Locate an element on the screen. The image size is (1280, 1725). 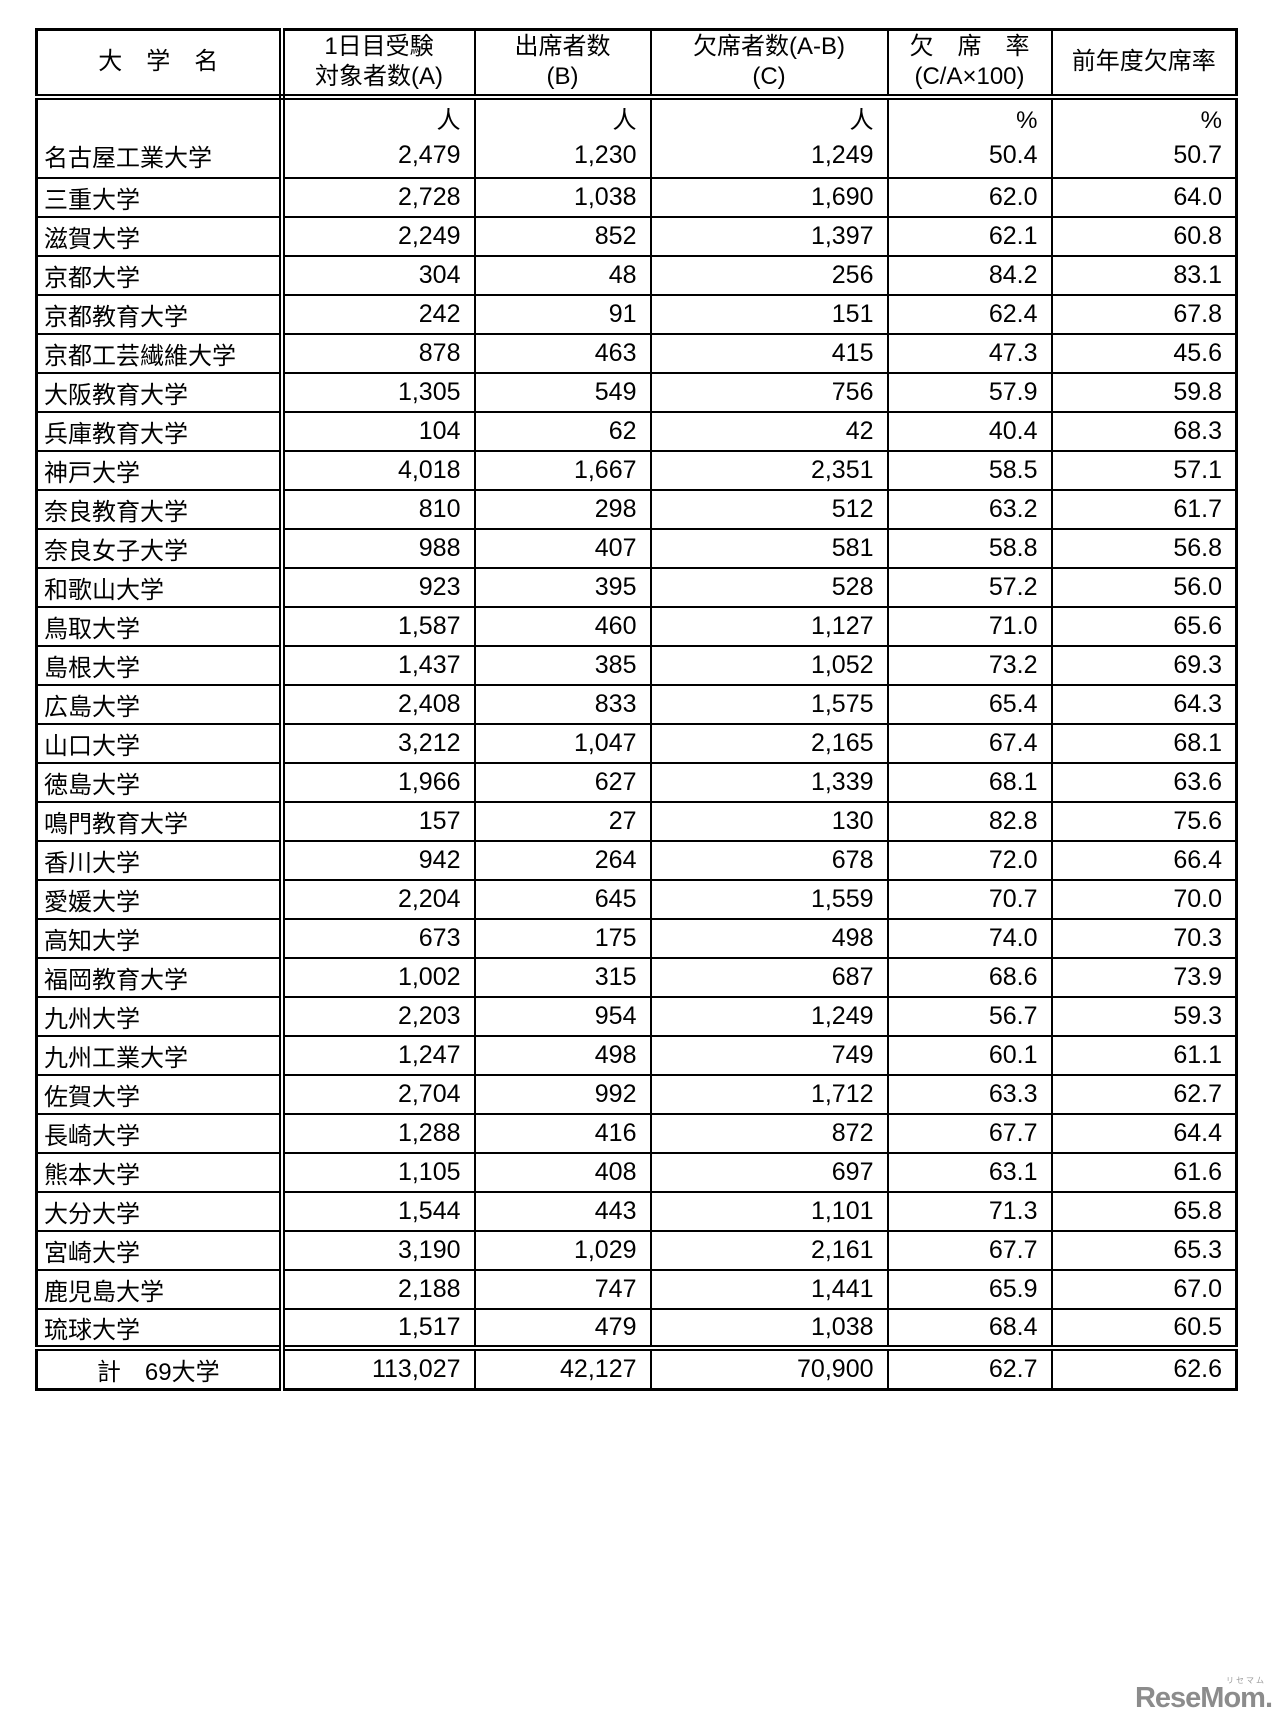
cell-prev-year-rate: 62.7 is located at coordinates (1144, 1094).